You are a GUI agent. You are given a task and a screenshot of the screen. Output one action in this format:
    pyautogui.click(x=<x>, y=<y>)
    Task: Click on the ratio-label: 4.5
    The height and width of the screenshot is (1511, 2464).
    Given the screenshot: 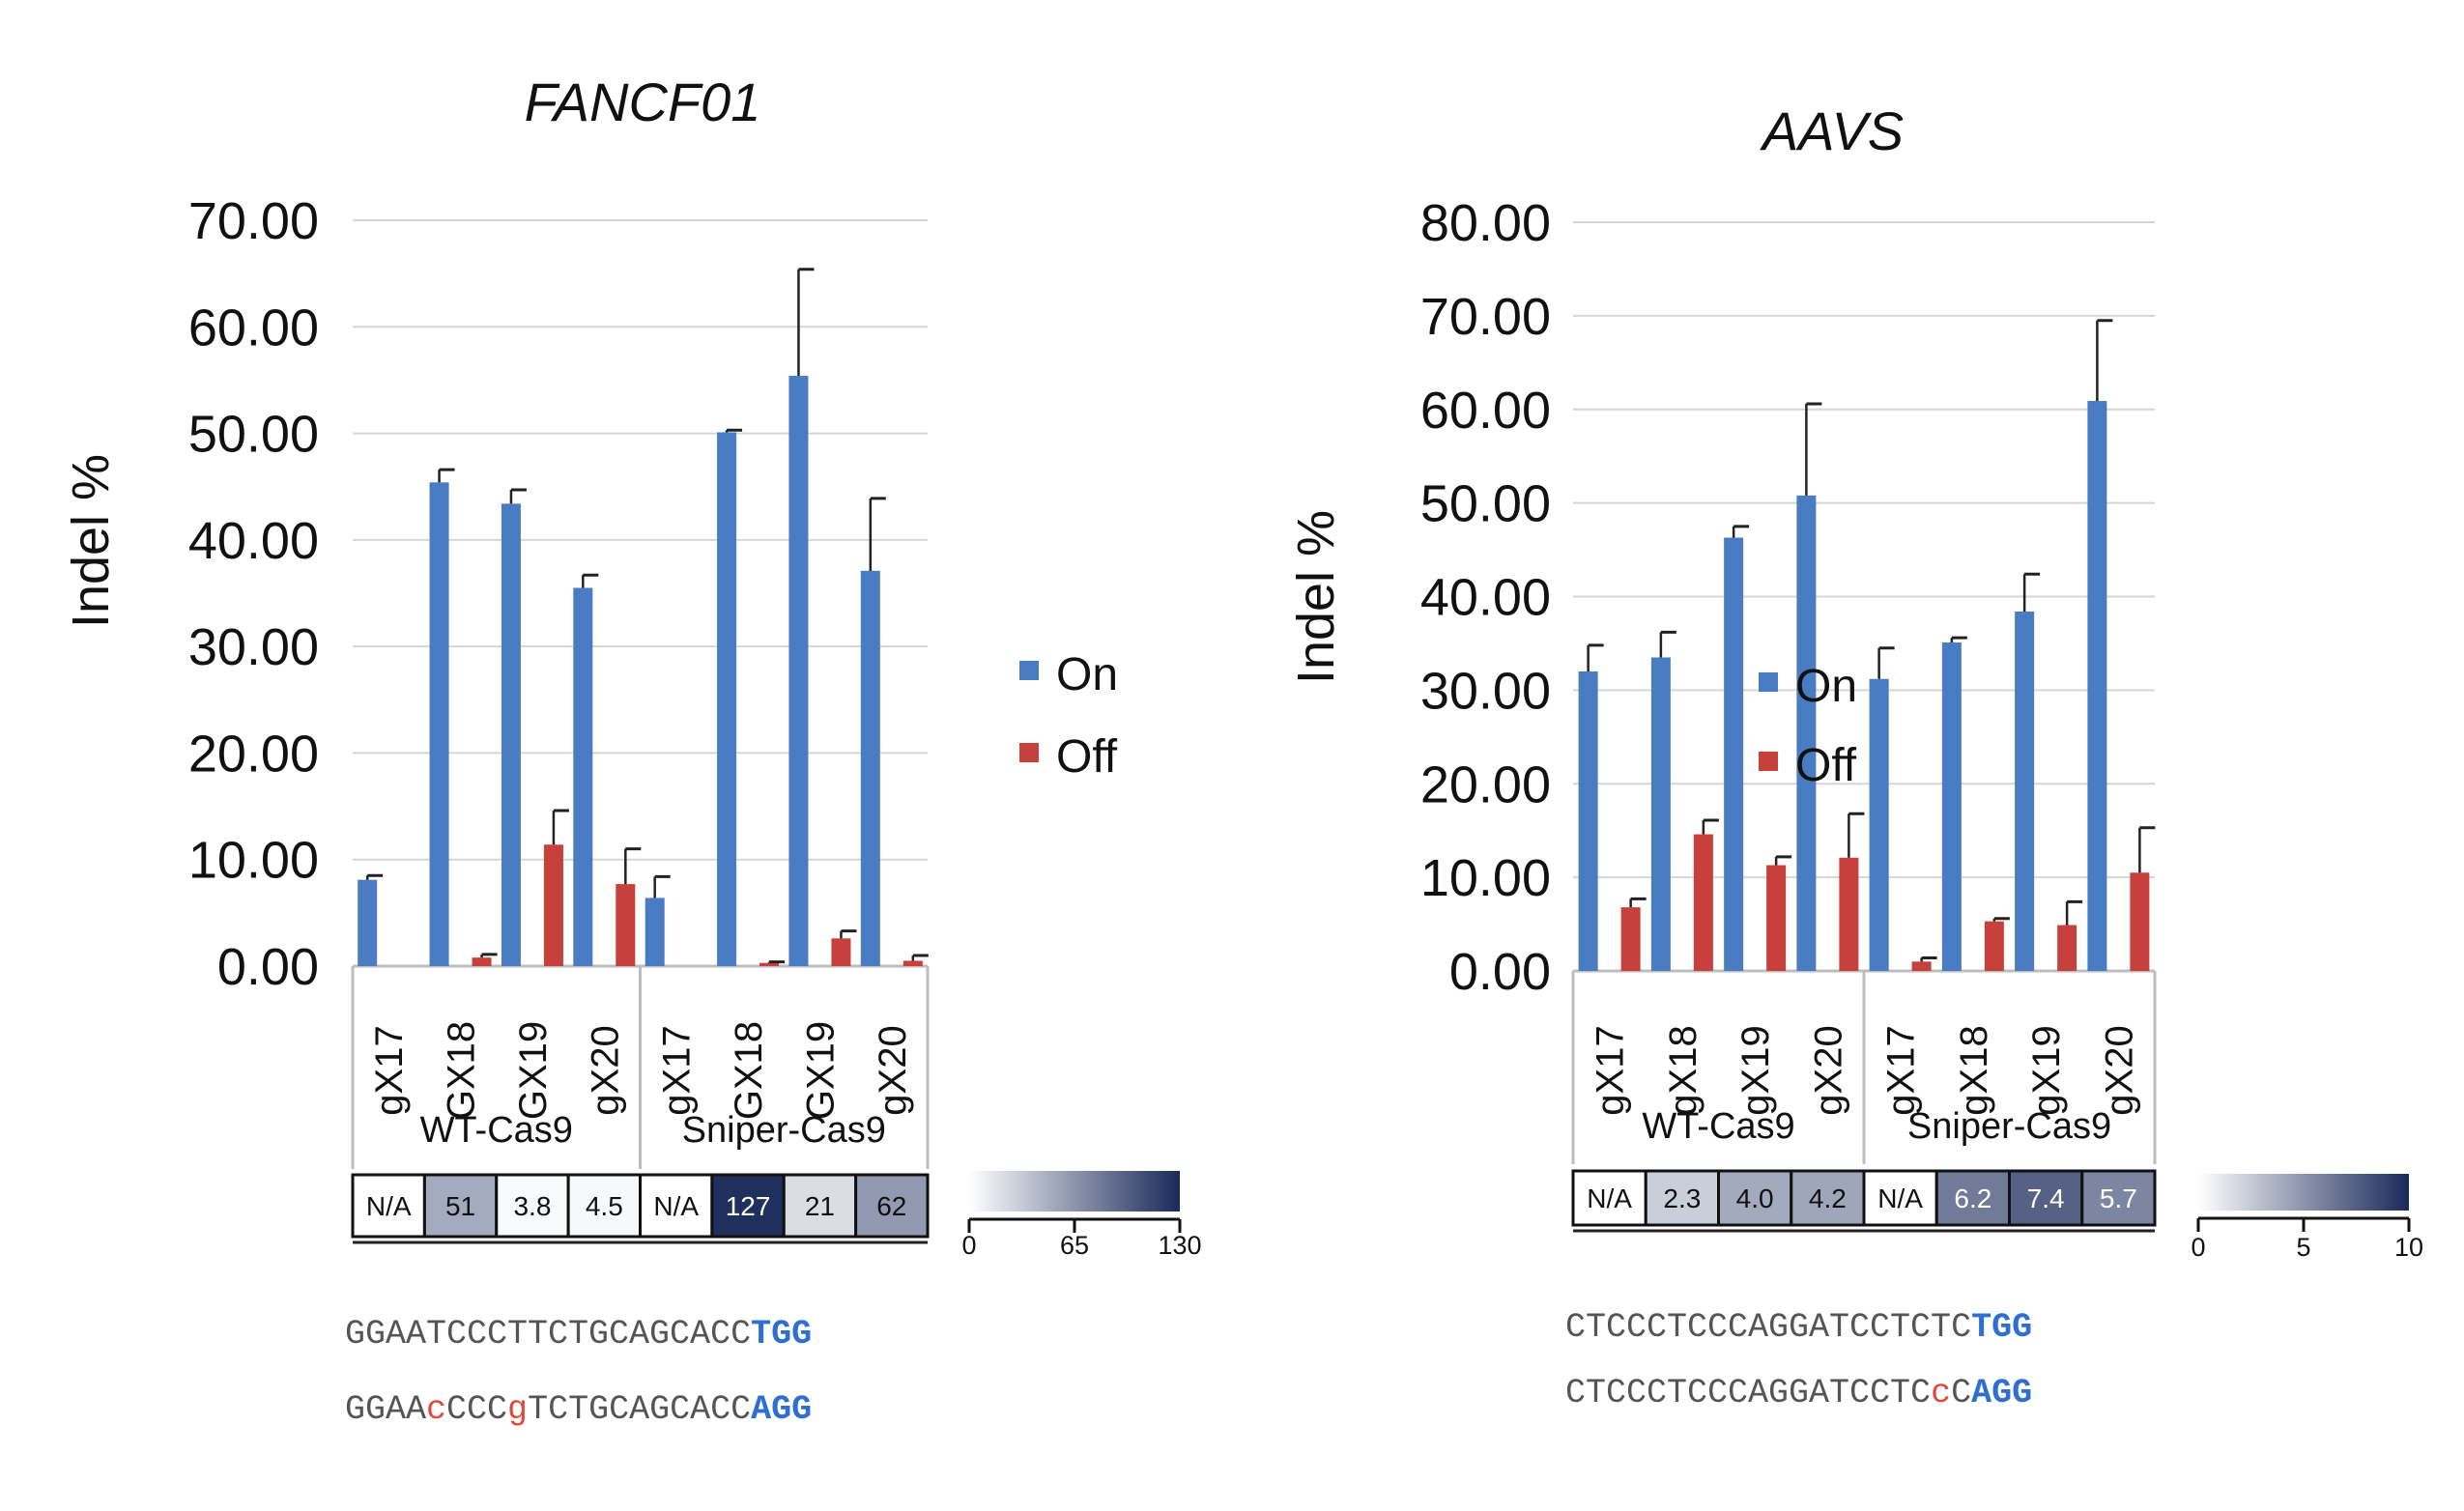 What is the action you would take?
    pyautogui.click(x=604, y=1206)
    